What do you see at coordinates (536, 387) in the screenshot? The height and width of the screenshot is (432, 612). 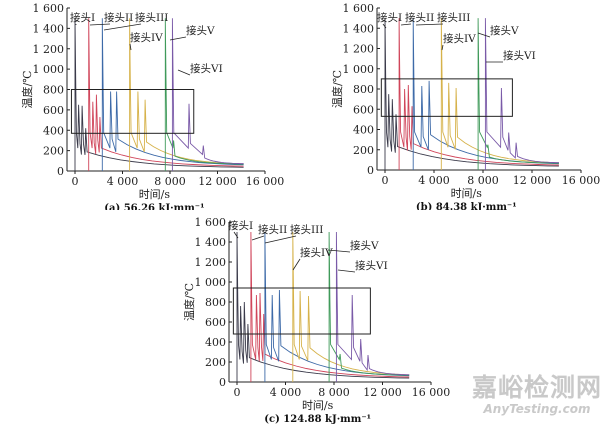 I see `watermark-cn: 嘉峪检测网` at bounding box center [536, 387].